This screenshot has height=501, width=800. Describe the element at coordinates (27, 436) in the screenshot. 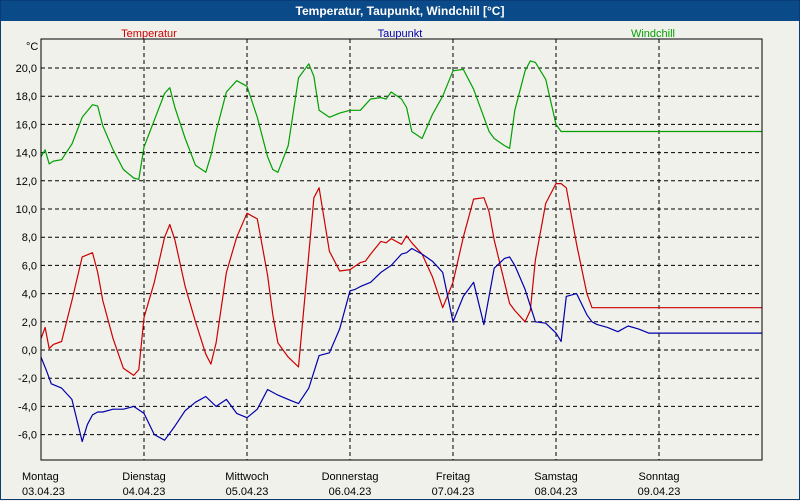

I see `y-tick-label: -6,0` at that location.